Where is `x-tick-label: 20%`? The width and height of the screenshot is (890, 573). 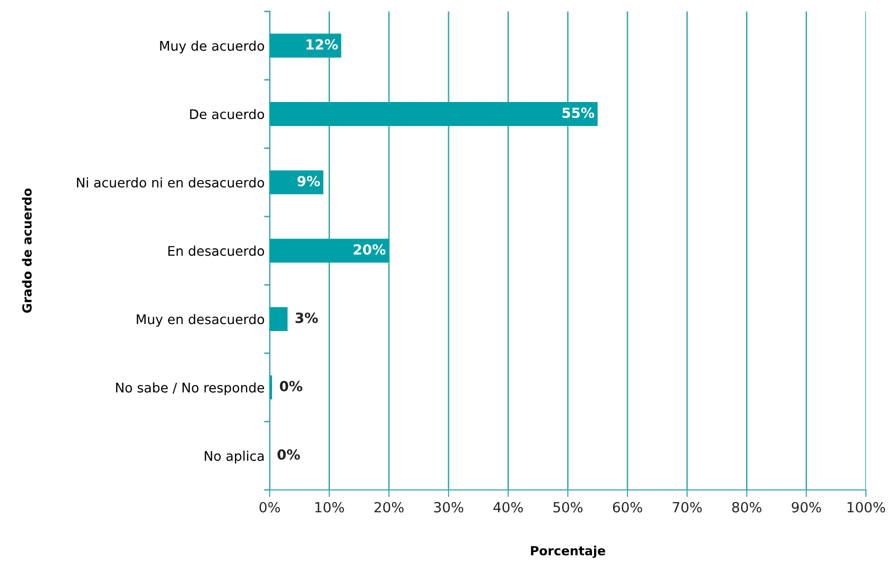
x-tick-label: 20% is located at coordinates (389, 507).